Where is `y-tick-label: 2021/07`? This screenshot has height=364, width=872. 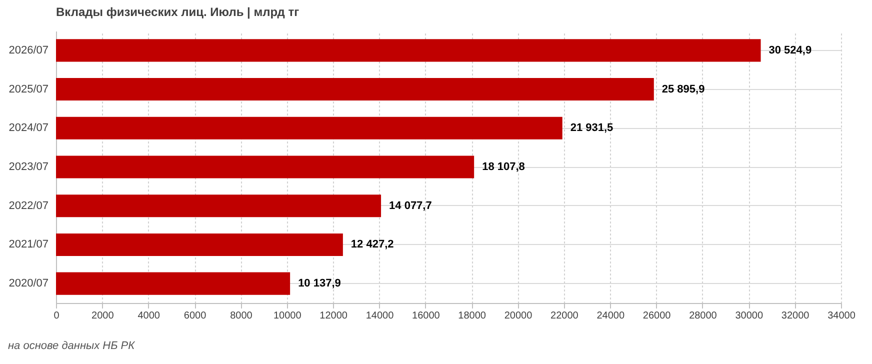
y-tick-label: 2021/07 is located at coordinates (28, 244).